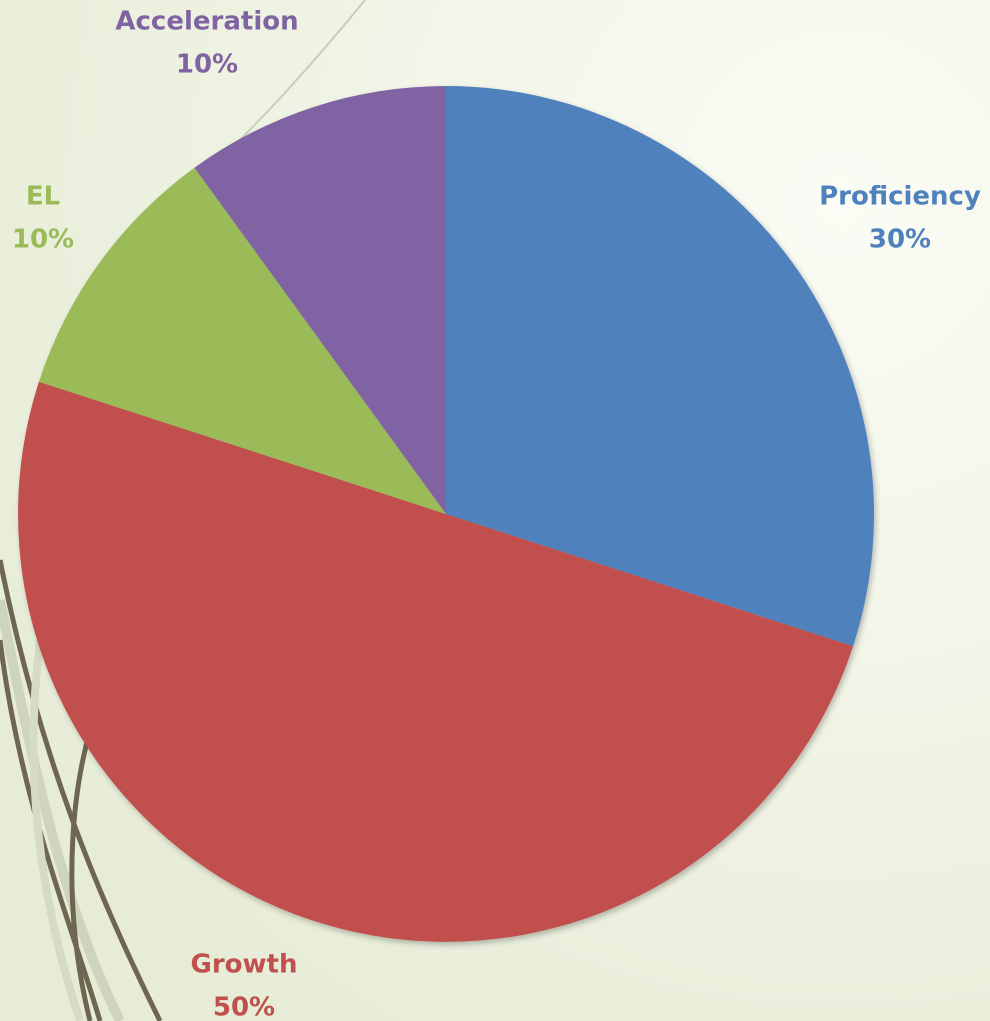  I want to click on slice-label: Proficiency, so click(900, 197).